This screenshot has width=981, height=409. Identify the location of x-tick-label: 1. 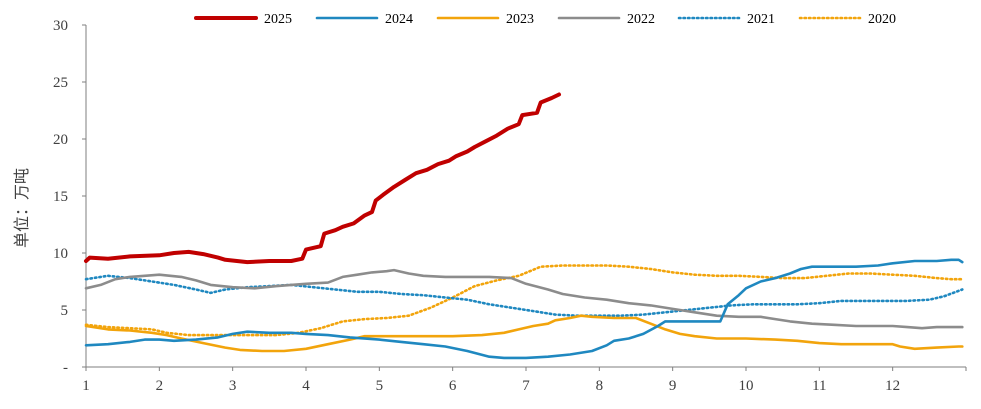
(86, 386).